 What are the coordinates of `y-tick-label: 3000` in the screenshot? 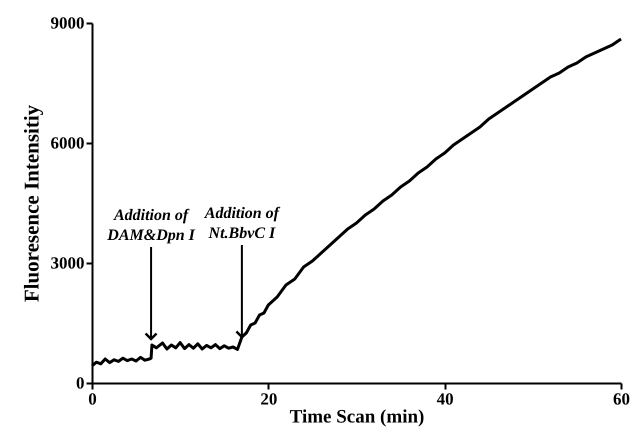 It's located at (67, 263).